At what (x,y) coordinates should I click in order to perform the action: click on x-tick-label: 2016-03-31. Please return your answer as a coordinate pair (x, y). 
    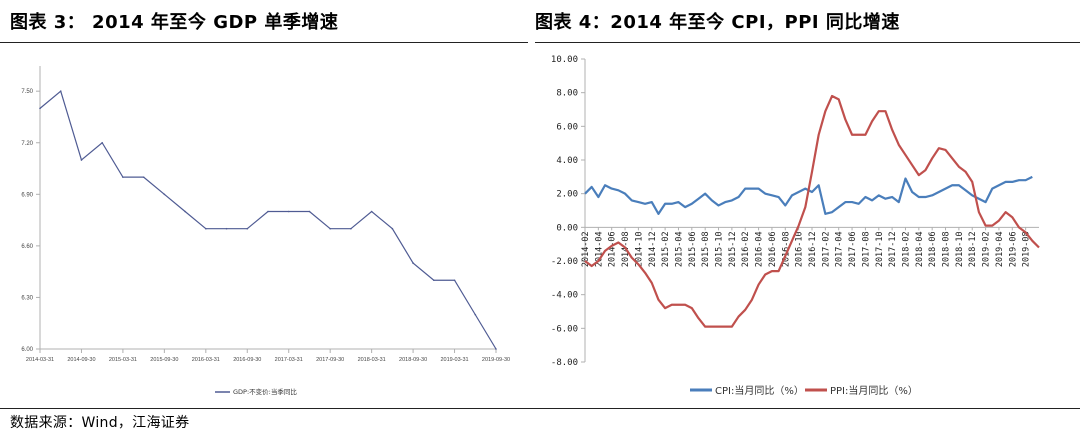
    Looking at the image, I should click on (206, 360).